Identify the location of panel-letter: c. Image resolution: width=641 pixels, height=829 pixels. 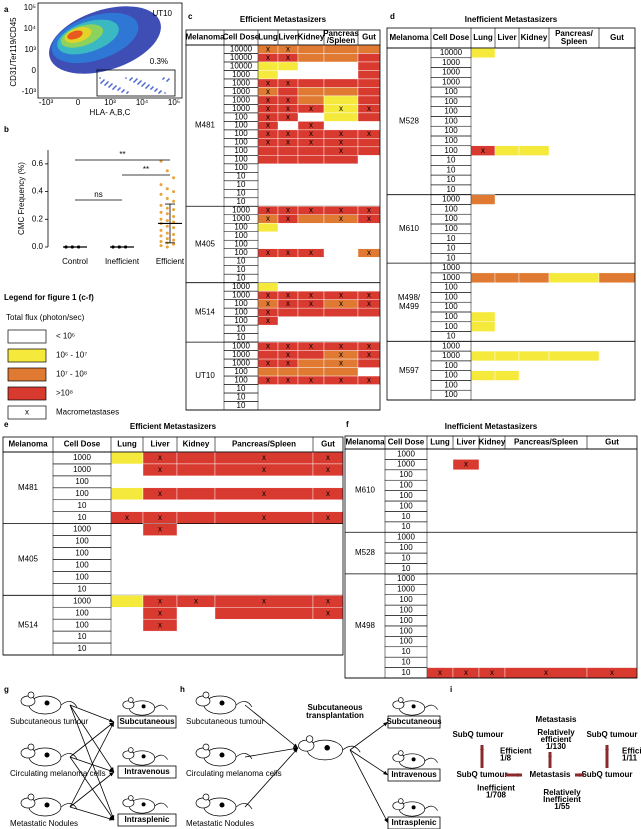
(190, 16).